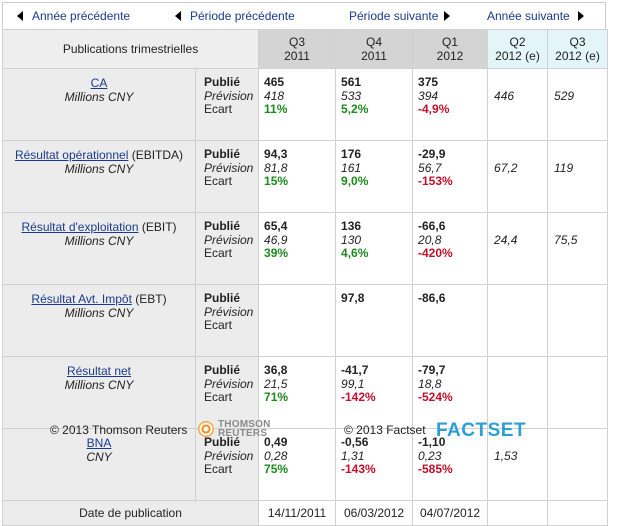 The width and height of the screenshot is (619, 526). What do you see at coordinates (73, 16) in the screenshot?
I see `previous-year-link: Année précédente` at bounding box center [73, 16].